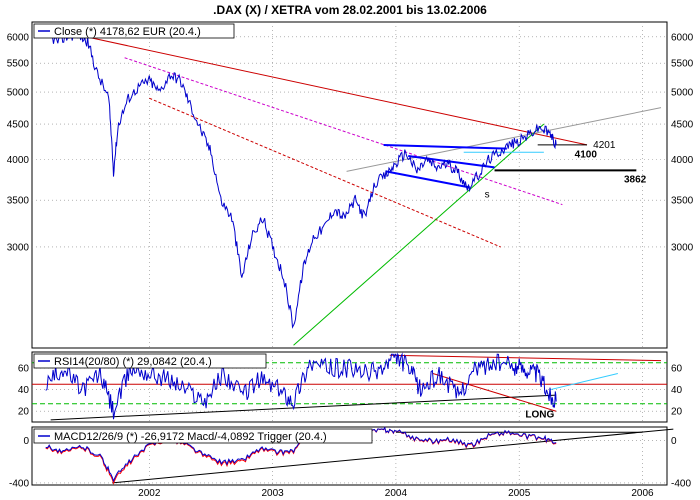 The image size is (700, 500). Describe the element at coordinates (682, 64) in the screenshot. I see `y-tick-right: 5500` at that location.